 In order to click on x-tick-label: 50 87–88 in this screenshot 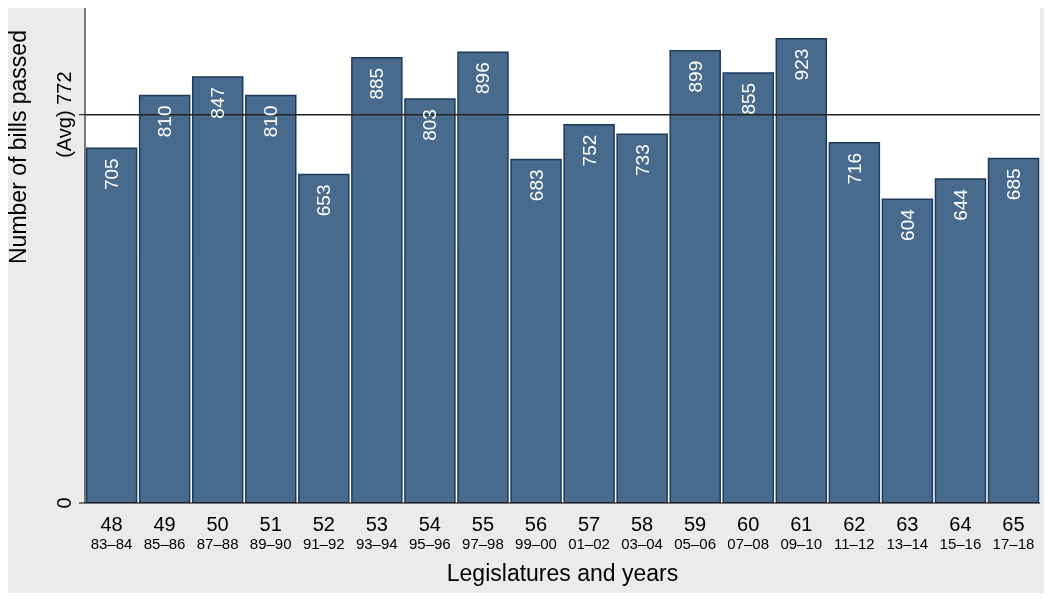, I will do `click(217, 532)`.